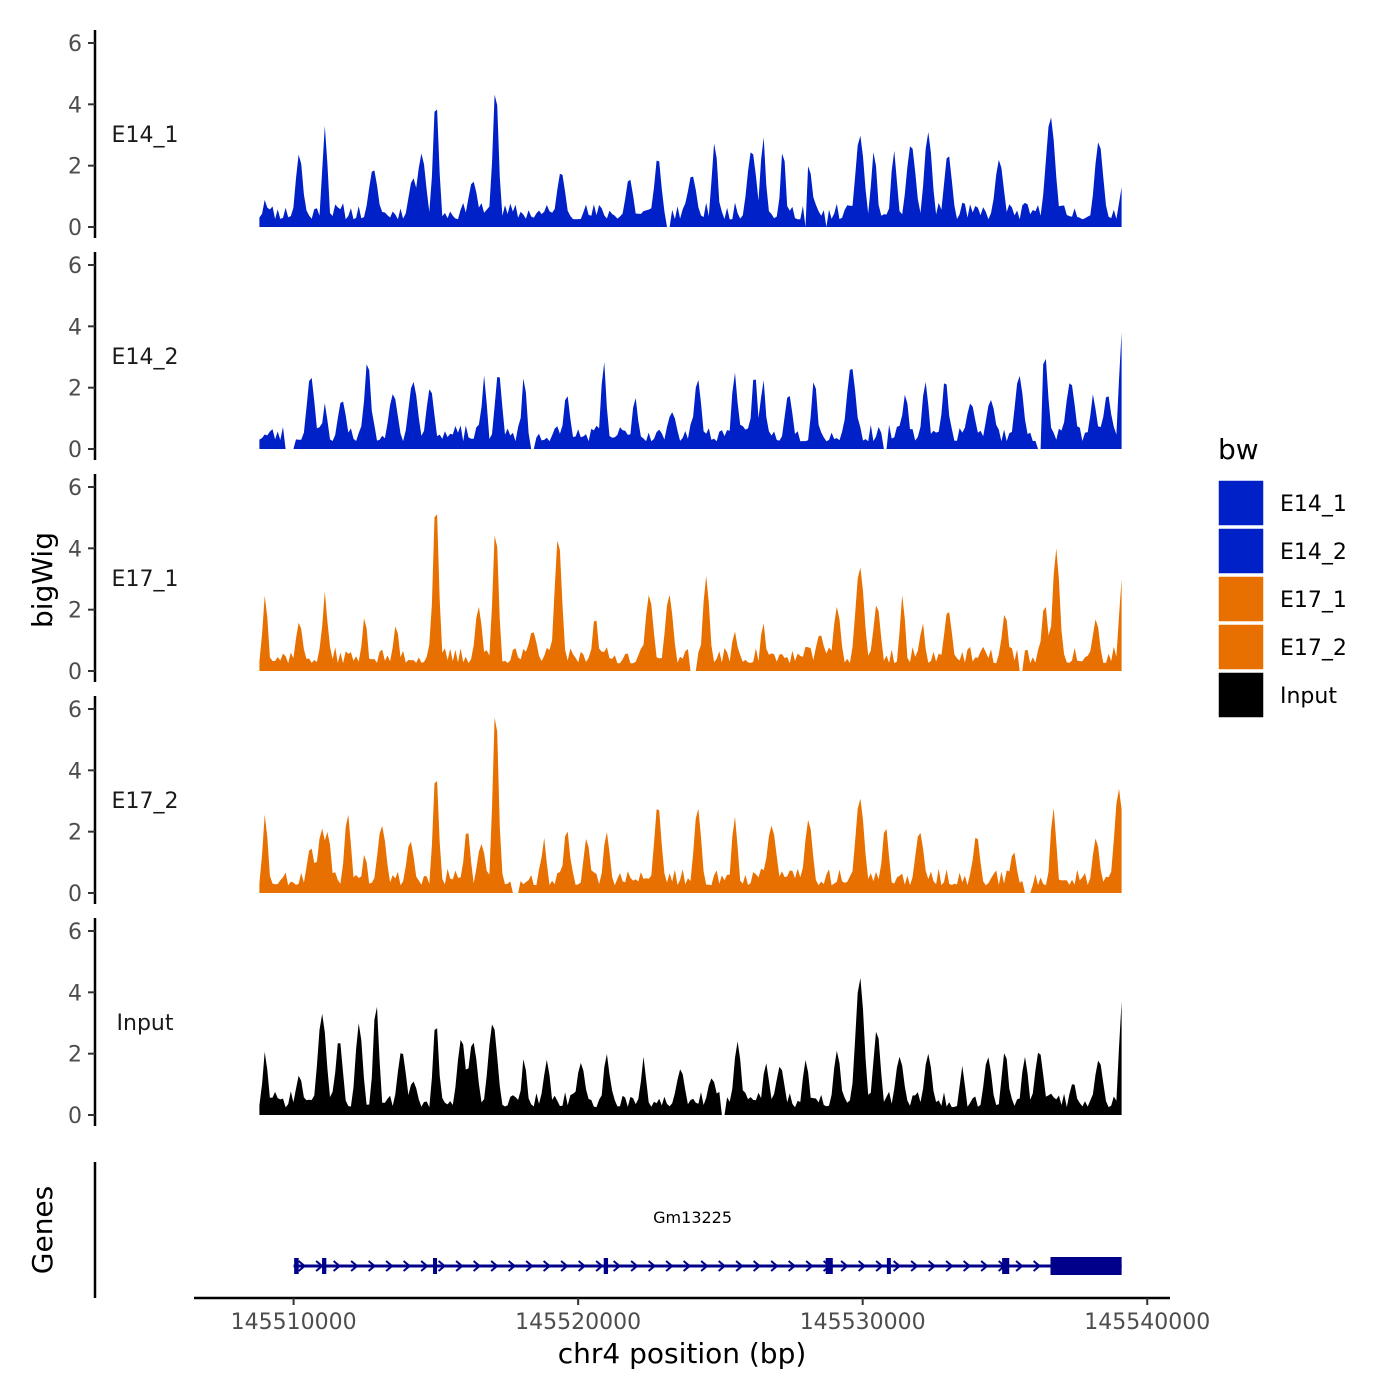 Image resolution: width=1400 pixels, height=1400 pixels. I want to click on track-e14-2: 0 2 4 6 E14_2, so click(595, 357).